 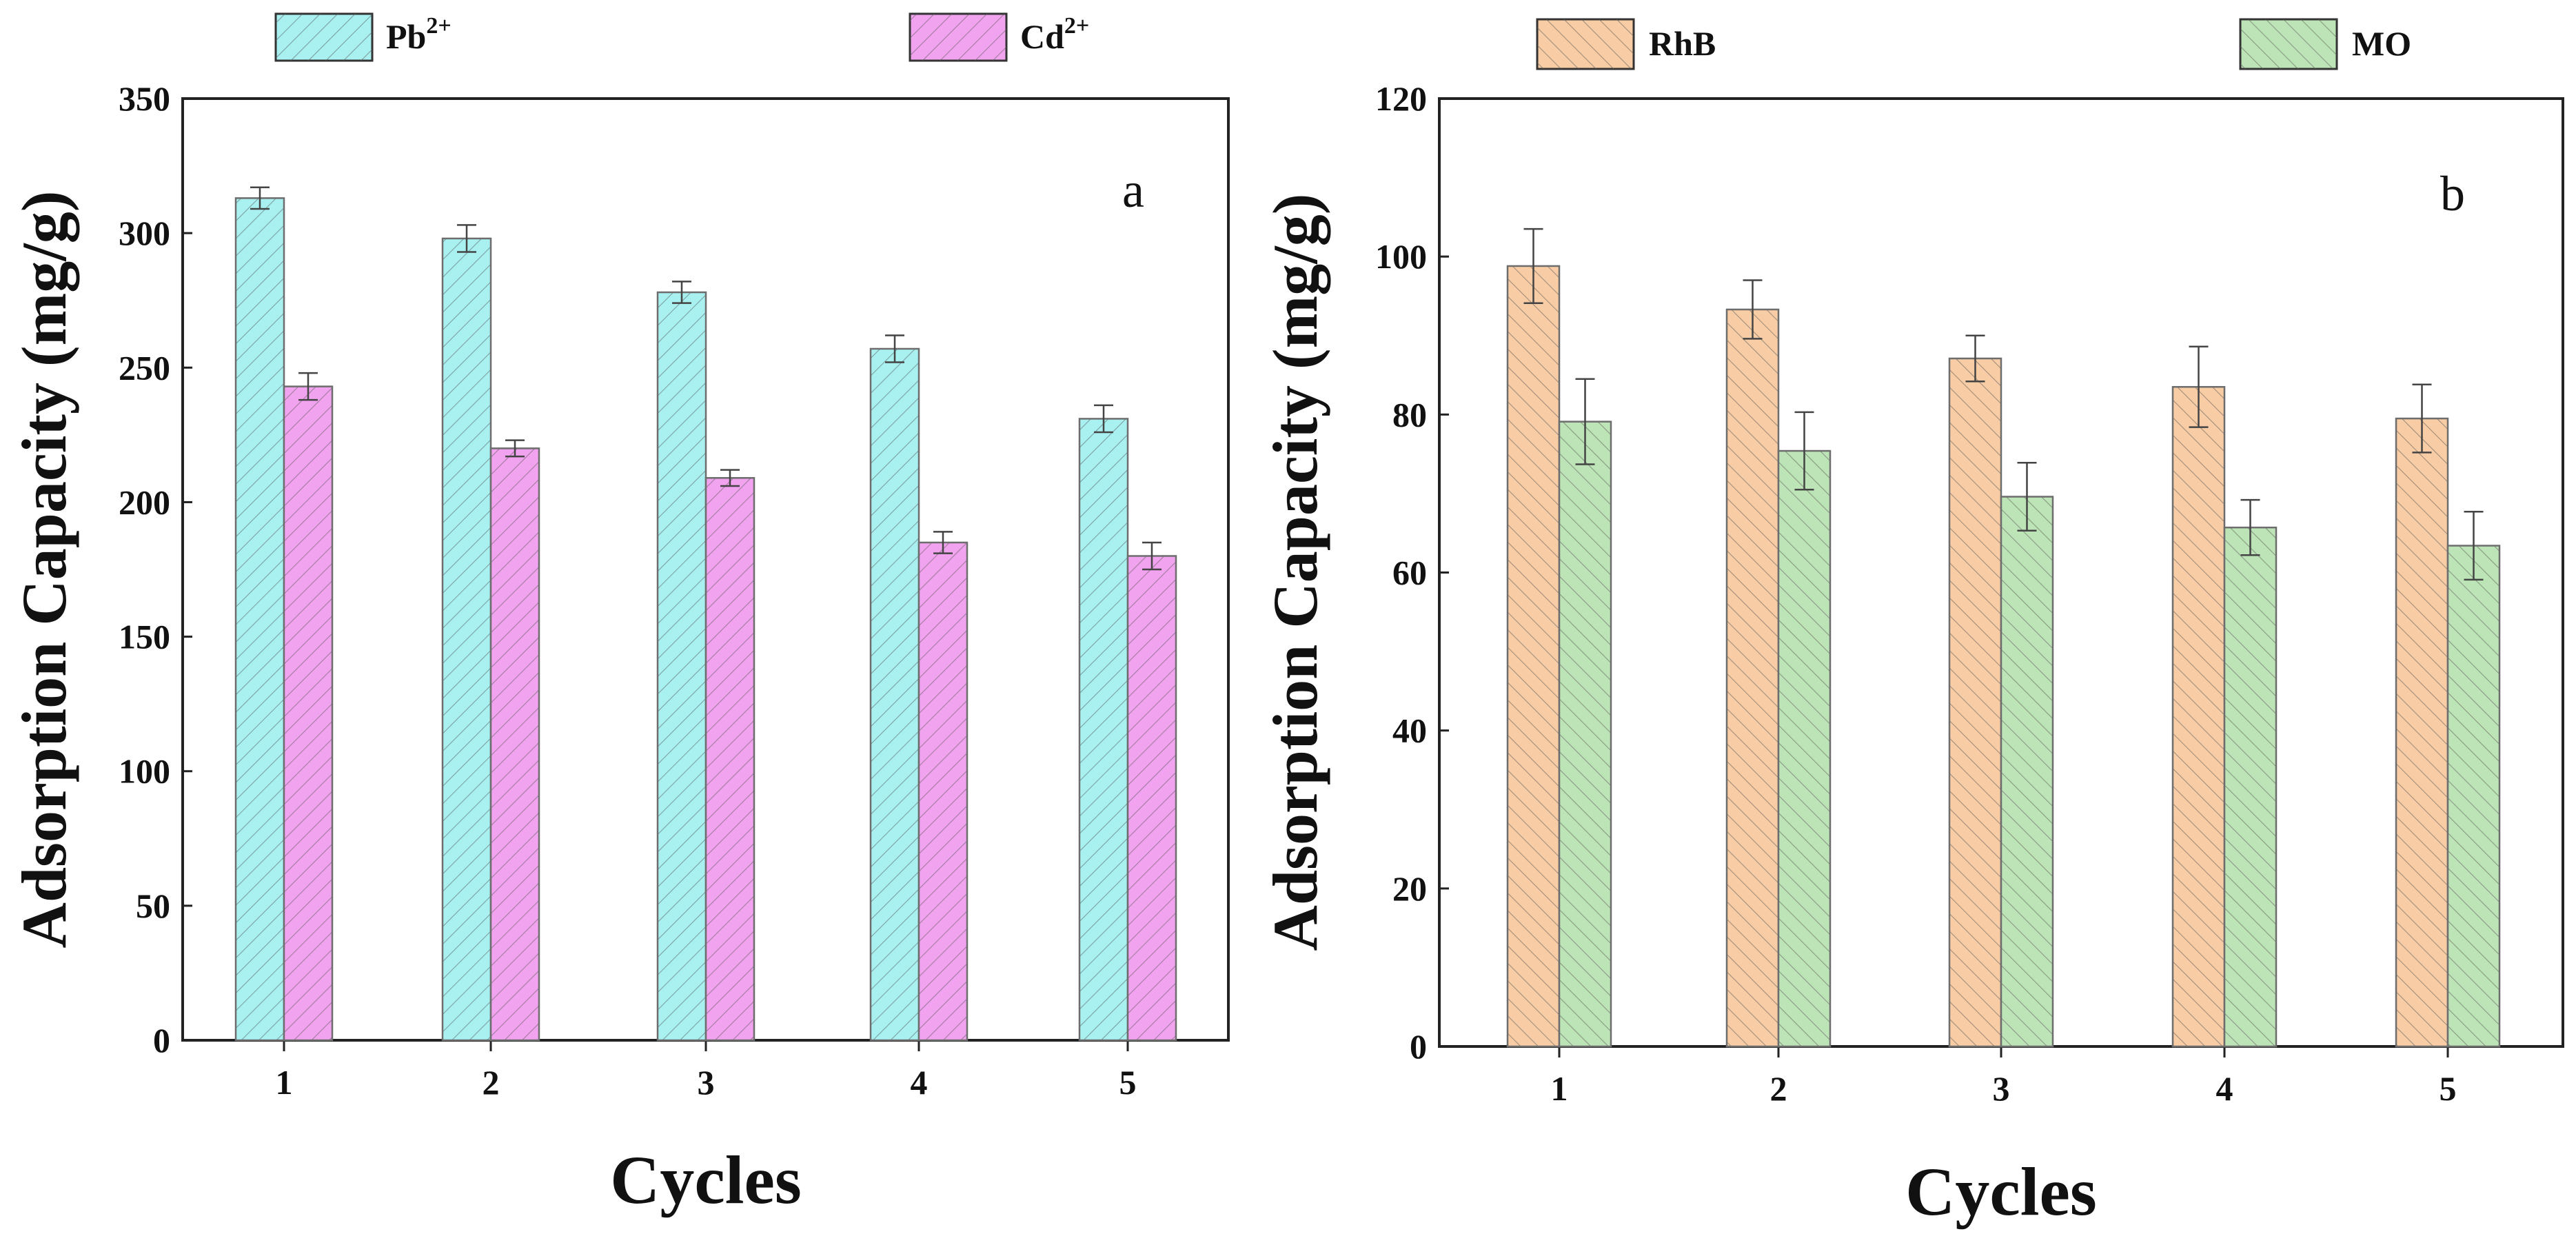 What do you see at coordinates (706, 1180) in the screenshot?
I see `panel-a-x-axis-title: Cycles` at bounding box center [706, 1180].